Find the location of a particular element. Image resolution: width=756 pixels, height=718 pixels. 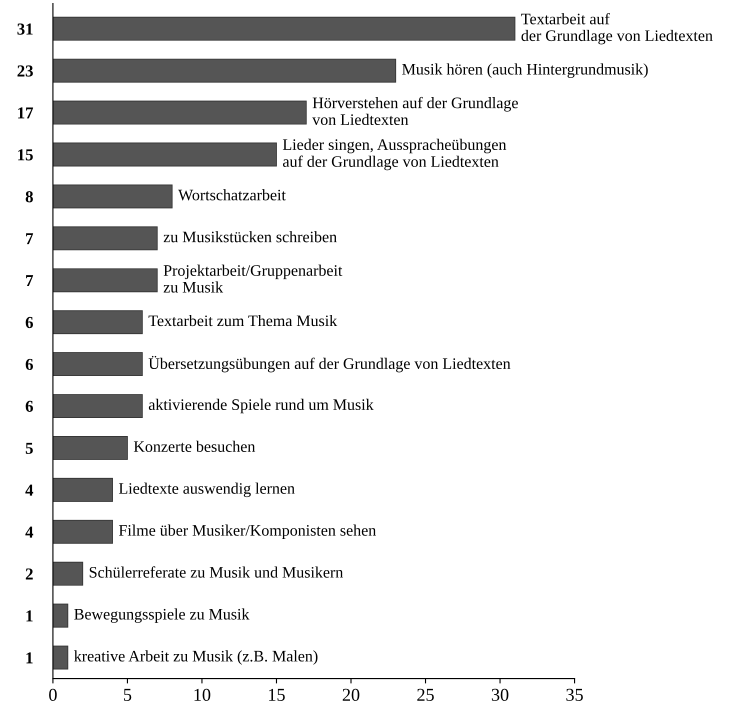

y-tick-label: aktivierende Spiele rund um Musik is located at coordinates (261, 406).